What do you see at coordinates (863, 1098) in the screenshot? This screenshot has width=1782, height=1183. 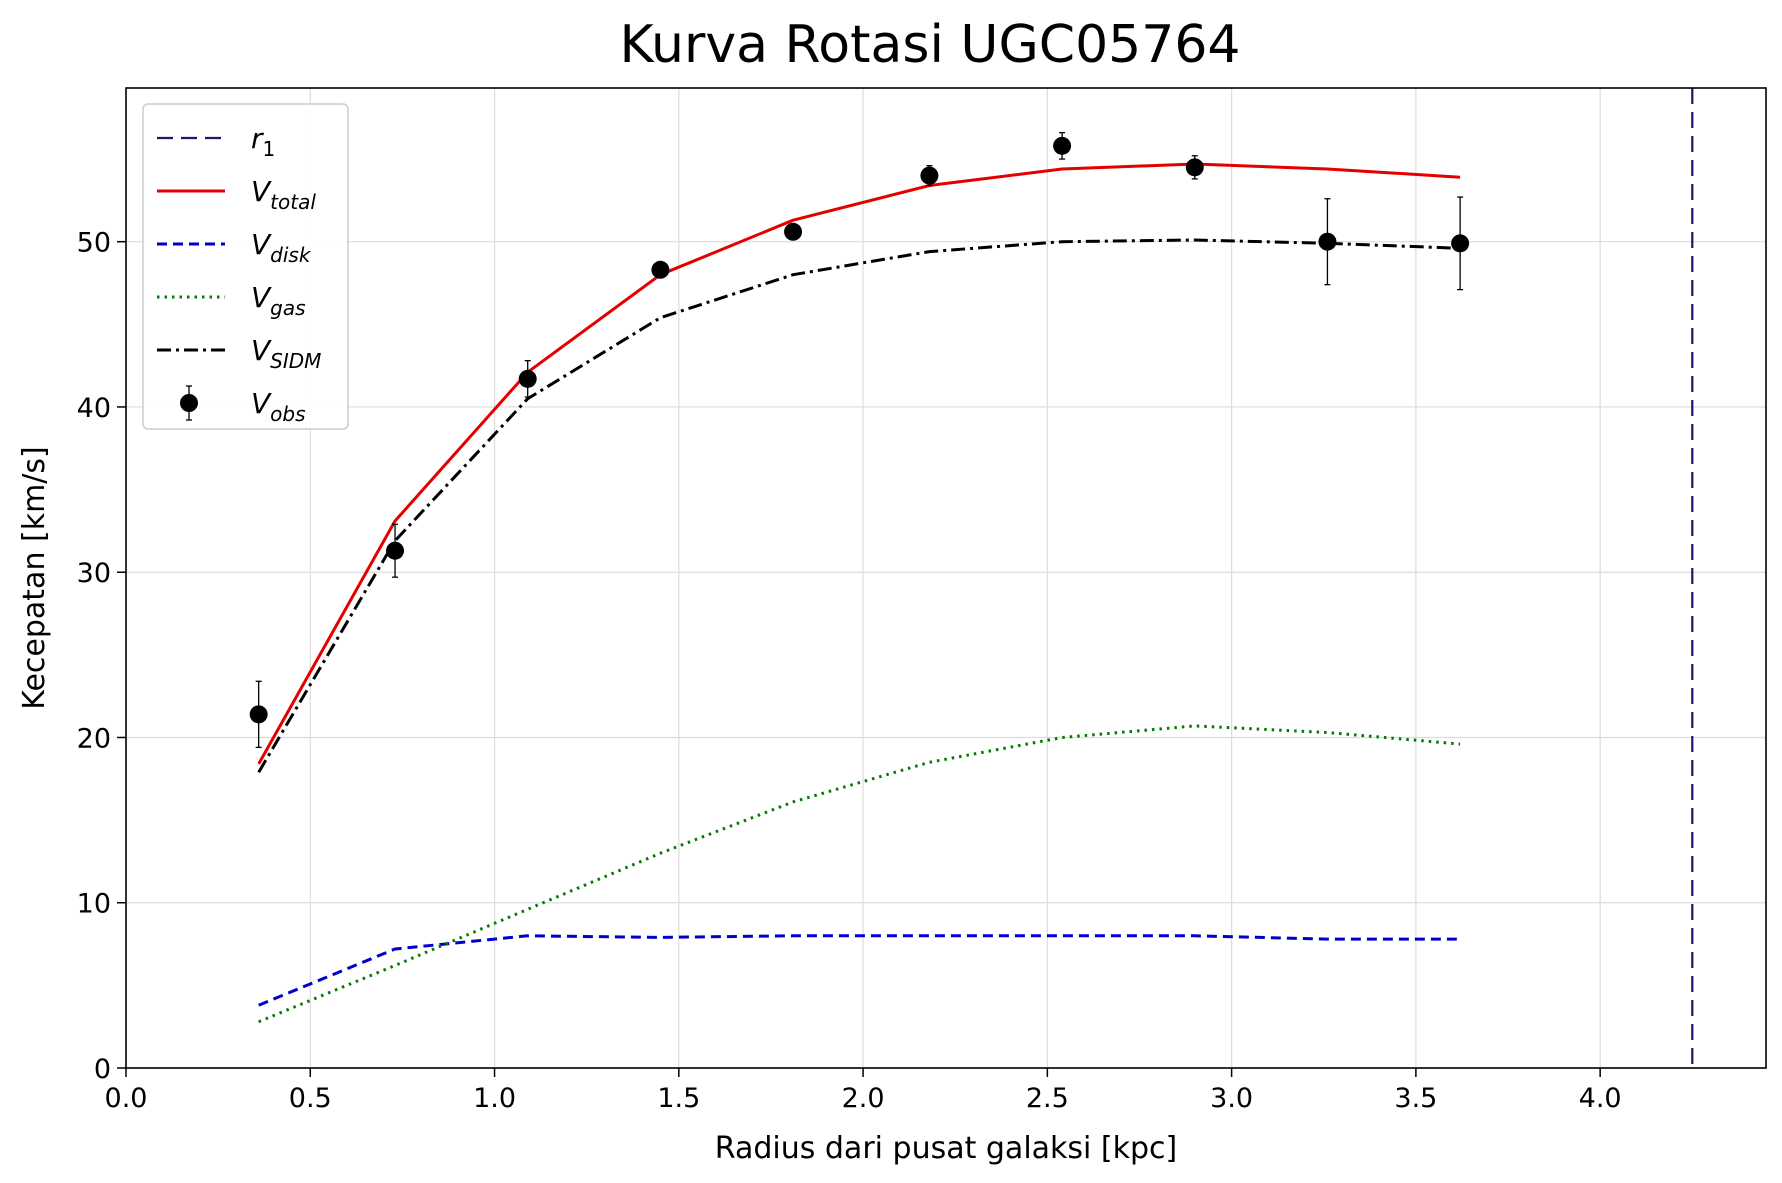 I see `x-tick-label: 2.0` at bounding box center [863, 1098].